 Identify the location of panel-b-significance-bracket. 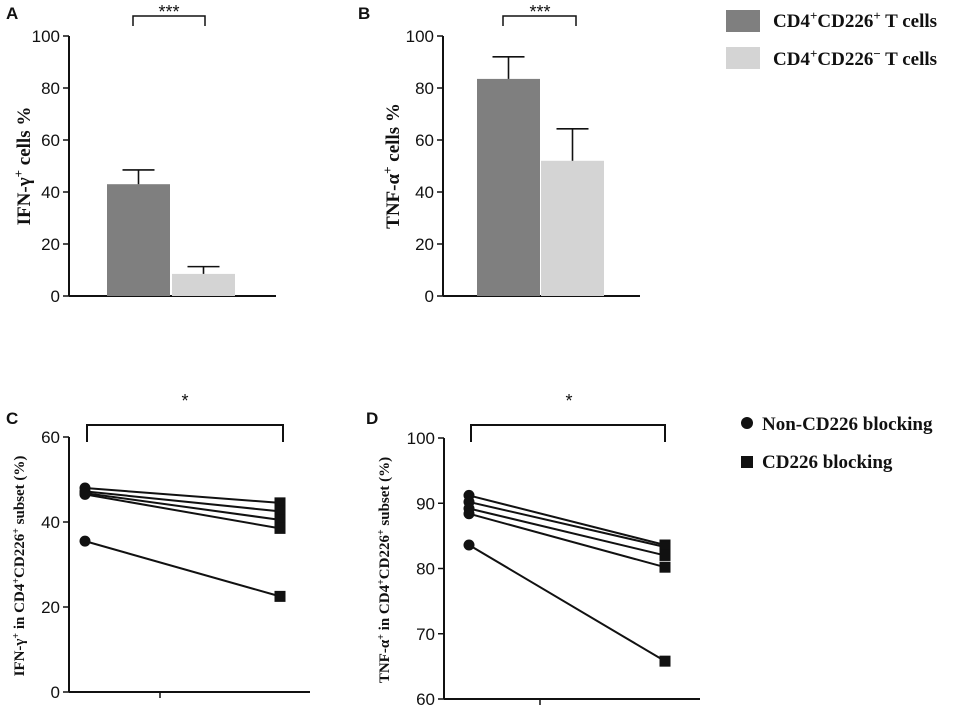
(539, 20).